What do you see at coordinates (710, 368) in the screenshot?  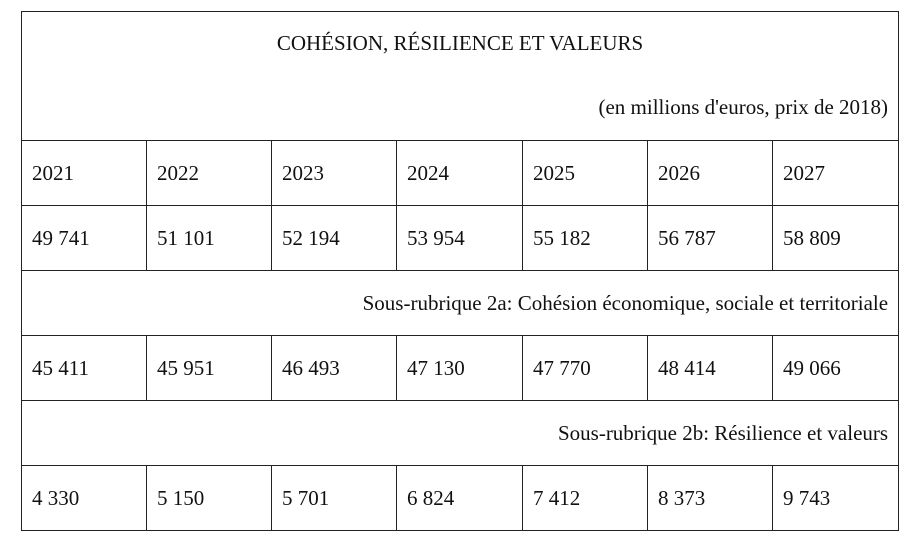 I see `subheading-2a-cell: 48 414` at bounding box center [710, 368].